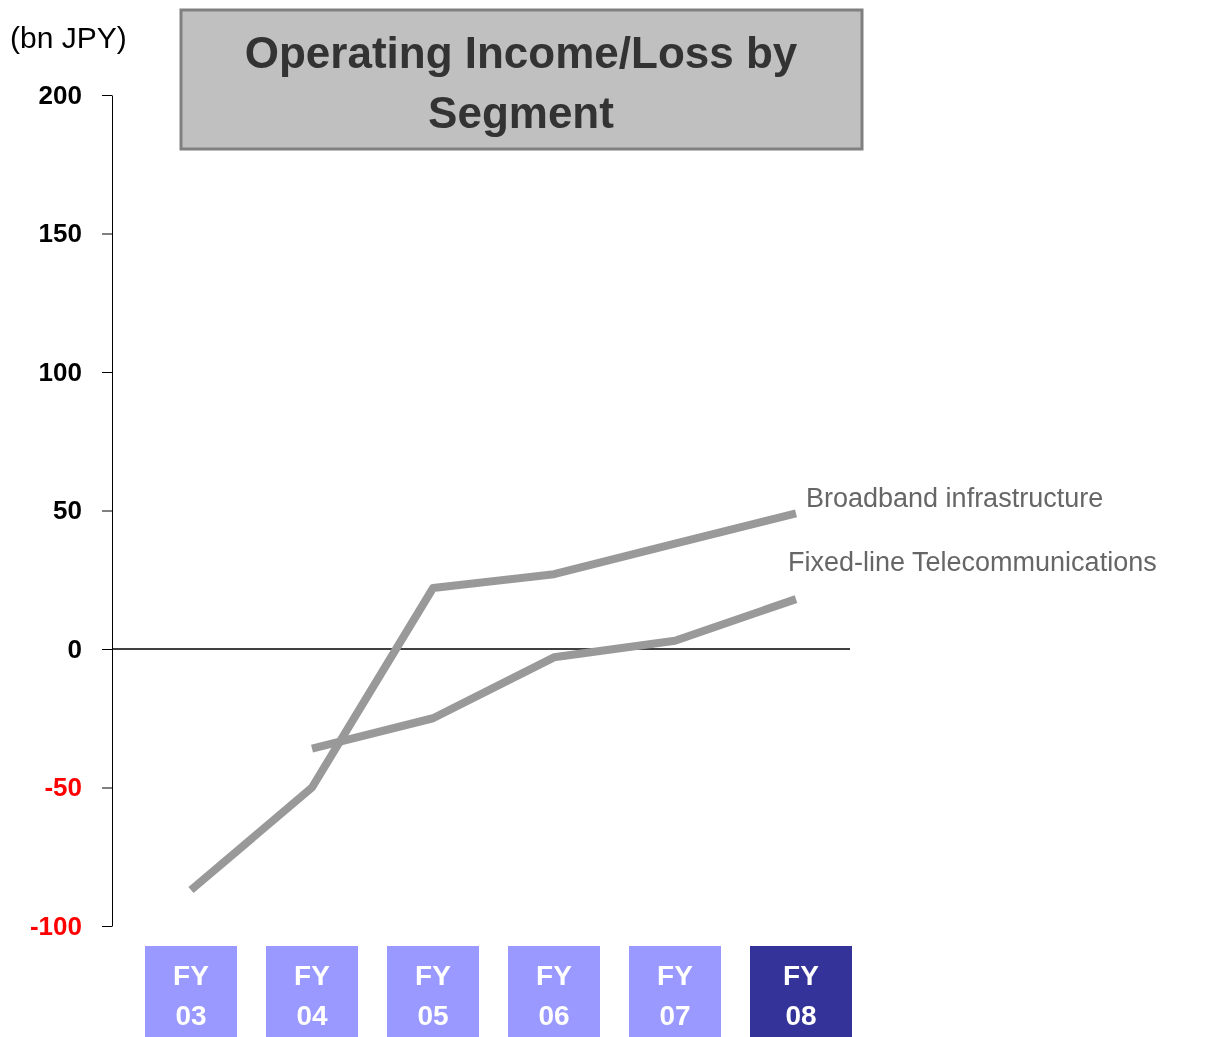  Describe the element at coordinates (60, 94) in the screenshot. I see `y-tick-label: 200` at that location.